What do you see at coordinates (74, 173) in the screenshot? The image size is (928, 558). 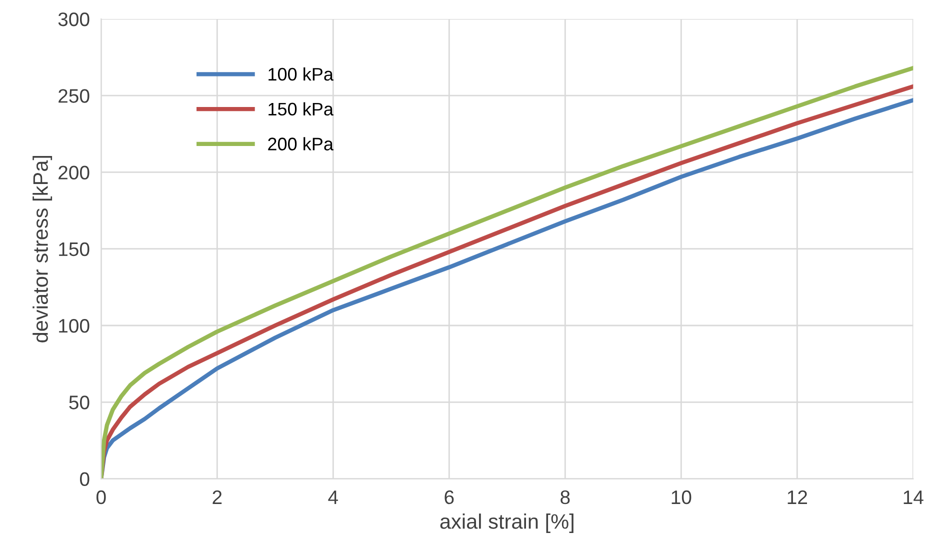 I see `y-tick-label: 200` at bounding box center [74, 173].